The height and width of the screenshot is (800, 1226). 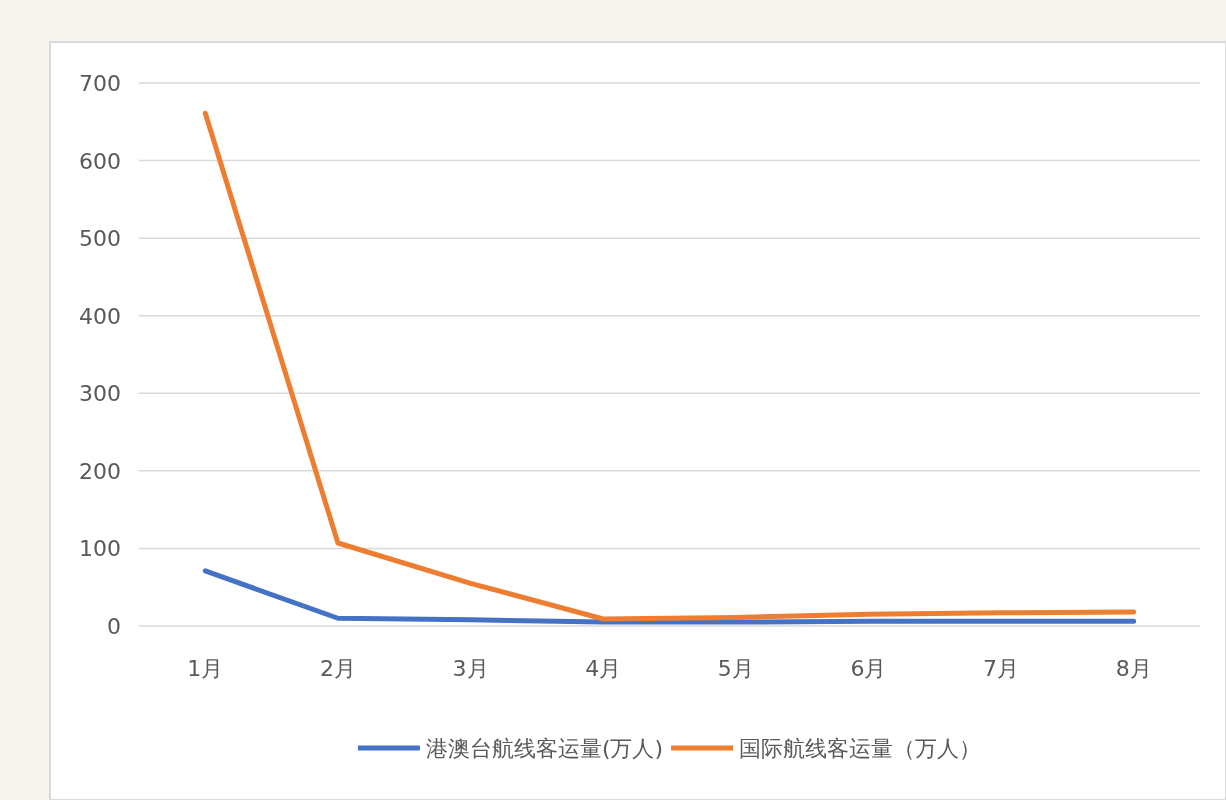 What do you see at coordinates (100, 471) in the screenshot?
I see `y-tick-label: 200` at bounding box center [100, 471].